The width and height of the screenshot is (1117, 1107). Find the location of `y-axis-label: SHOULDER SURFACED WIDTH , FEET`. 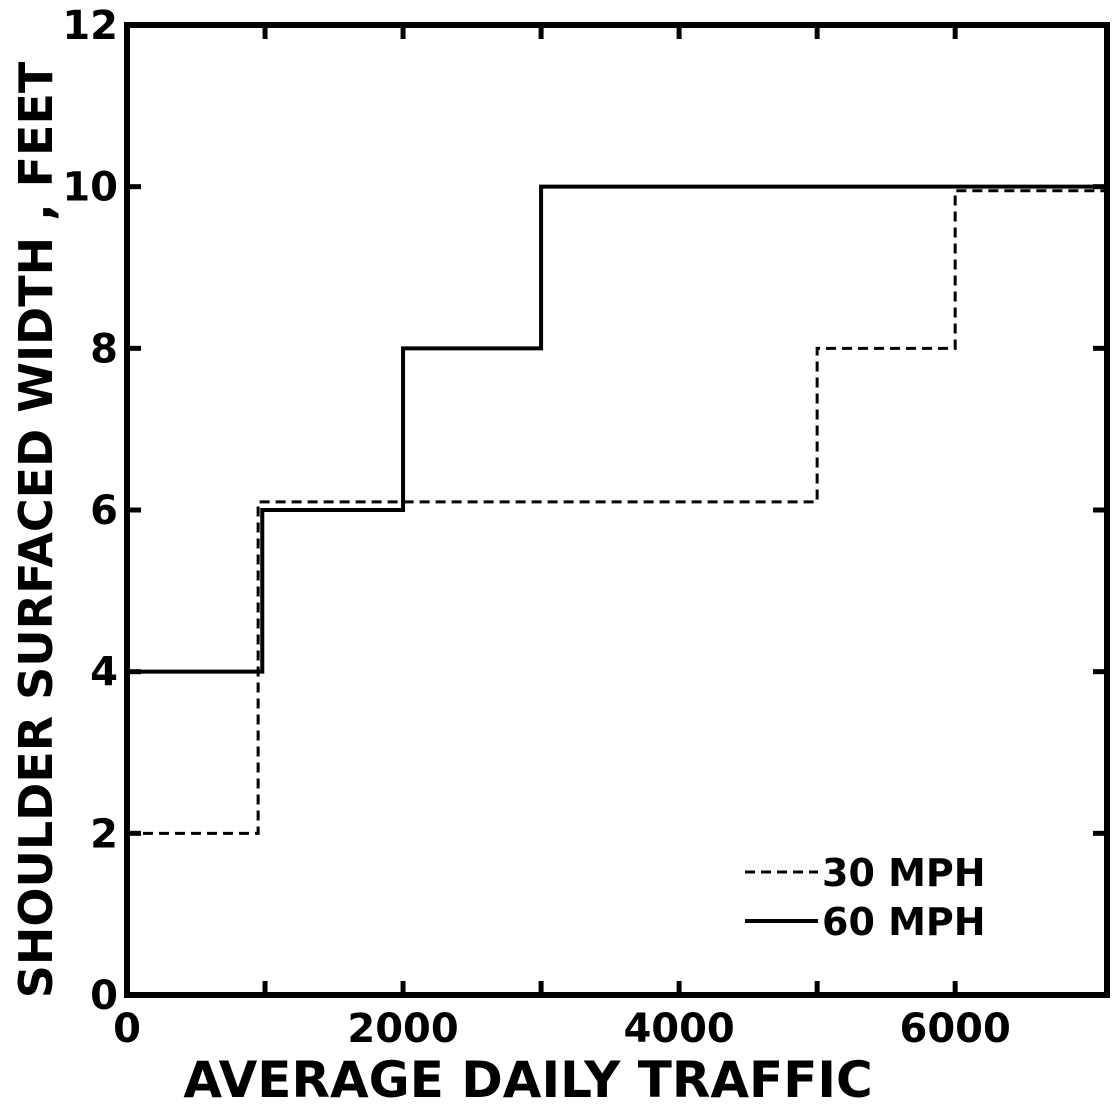

y-axis-label: SHOULDER SURFACED WIDTH , FEET is located at coordinates (36, 529).